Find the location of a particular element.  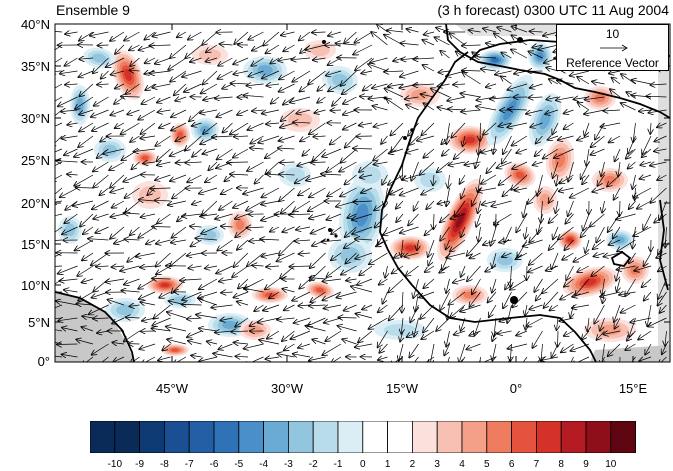

reference-vector-magnitude: 10 is located at coordinates (612, 34).